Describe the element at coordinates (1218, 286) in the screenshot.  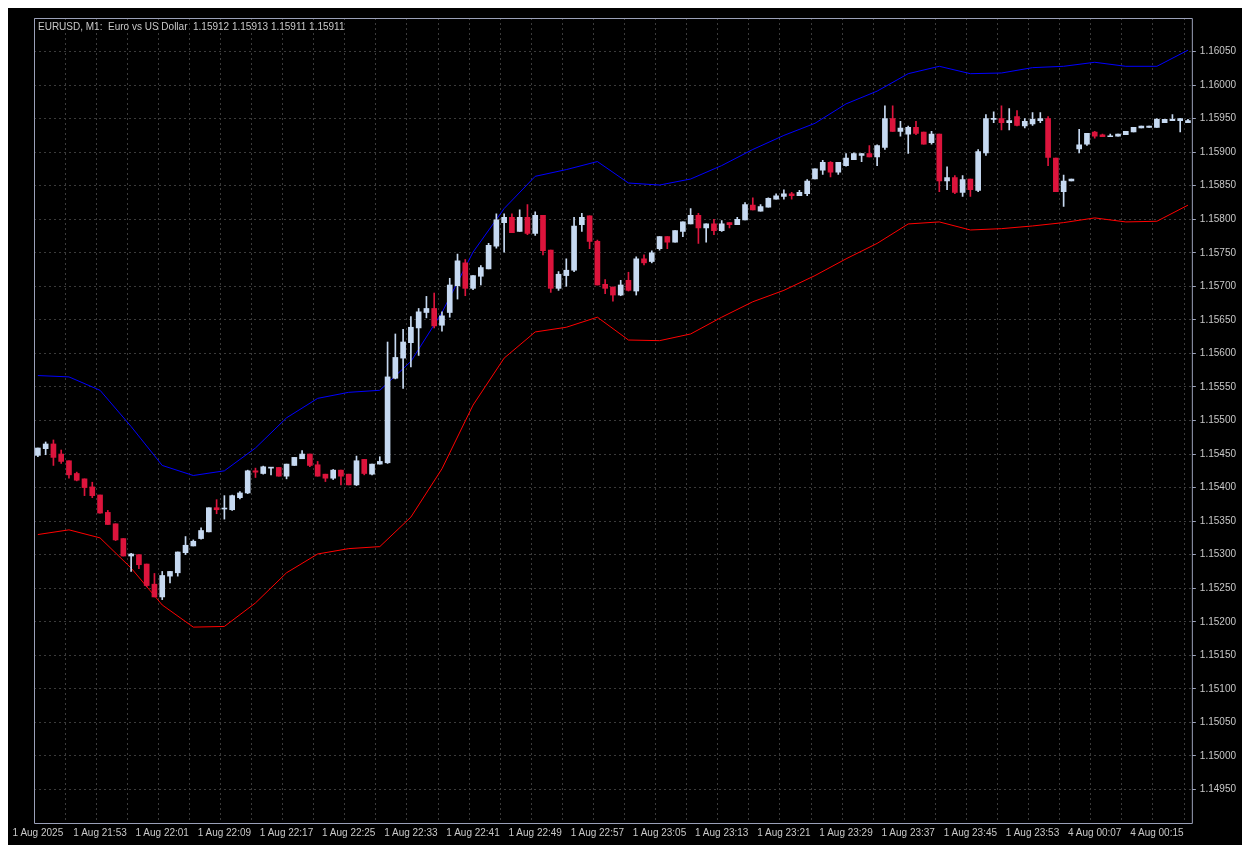
I see `y-tick-label: 1.15700` at that location.